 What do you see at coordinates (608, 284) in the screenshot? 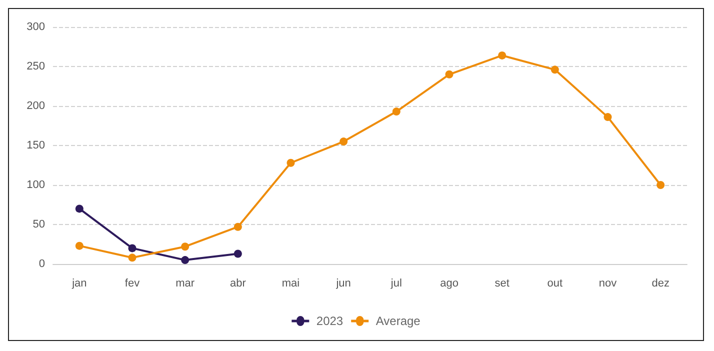
I see `x-tick-label: nov` at bounding box center [608, 284].